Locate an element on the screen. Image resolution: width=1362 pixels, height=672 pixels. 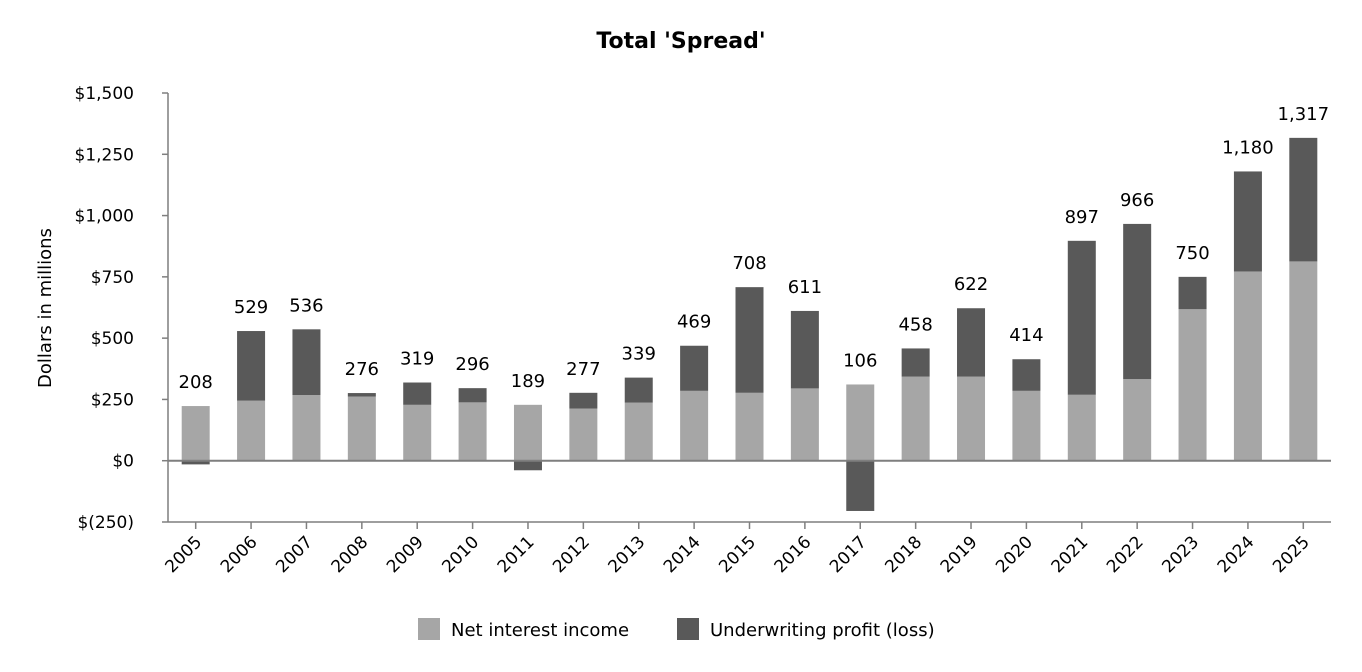
total-label: 1,317 is located at coordinates (1304, 114).